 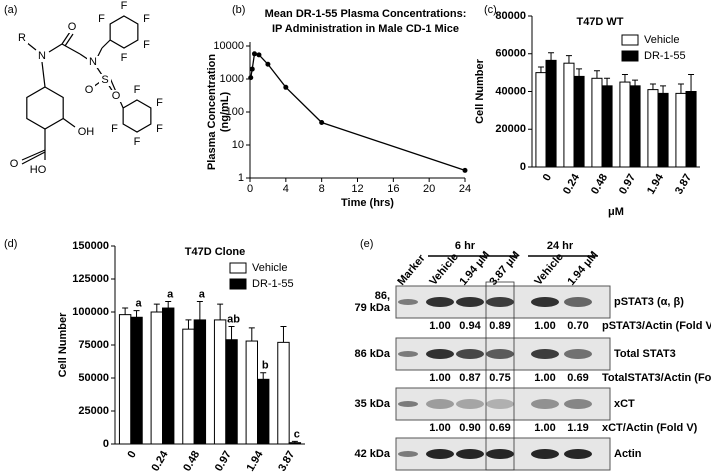 What do you see at coordinates (10, 244) in the screenshot?
I see `panel-label: (d)` at bounding box center [10, 244].